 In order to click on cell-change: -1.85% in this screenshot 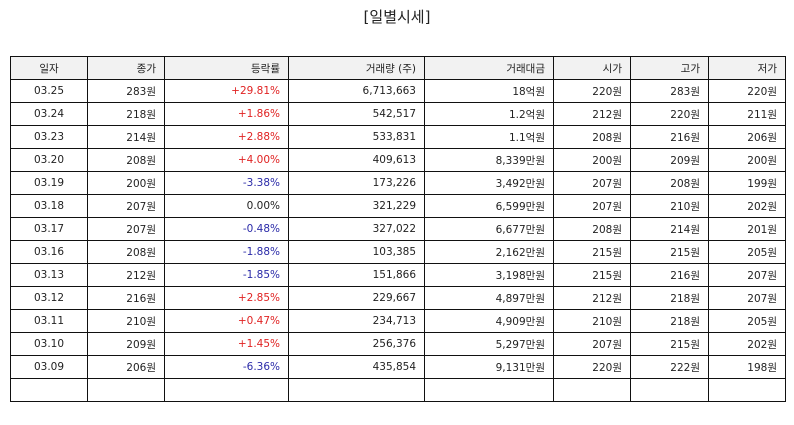, I will do `click(226, 275)`.